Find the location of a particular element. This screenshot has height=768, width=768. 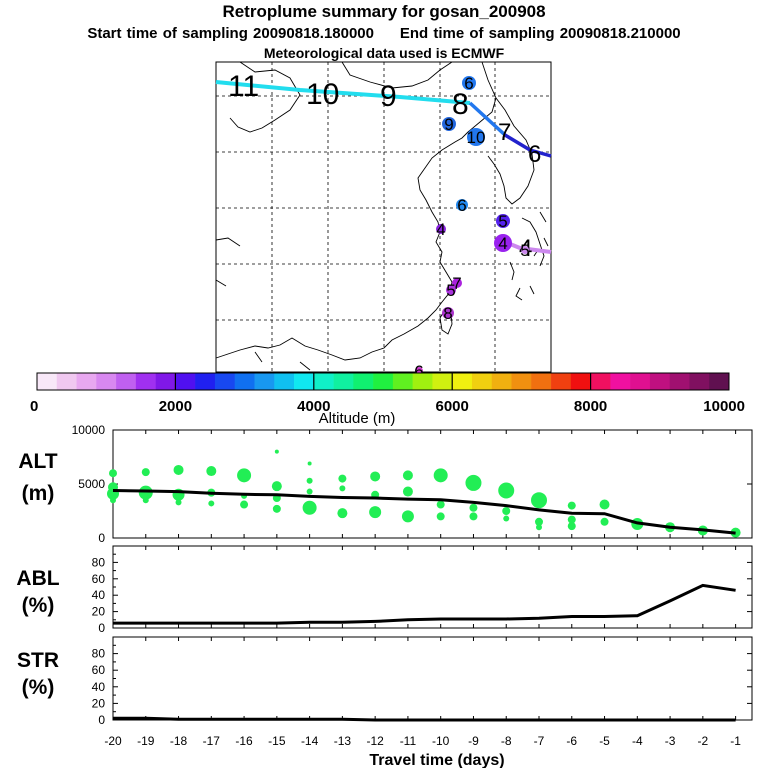

panel-ylabel: ABL is located at coordinates (37, 578).